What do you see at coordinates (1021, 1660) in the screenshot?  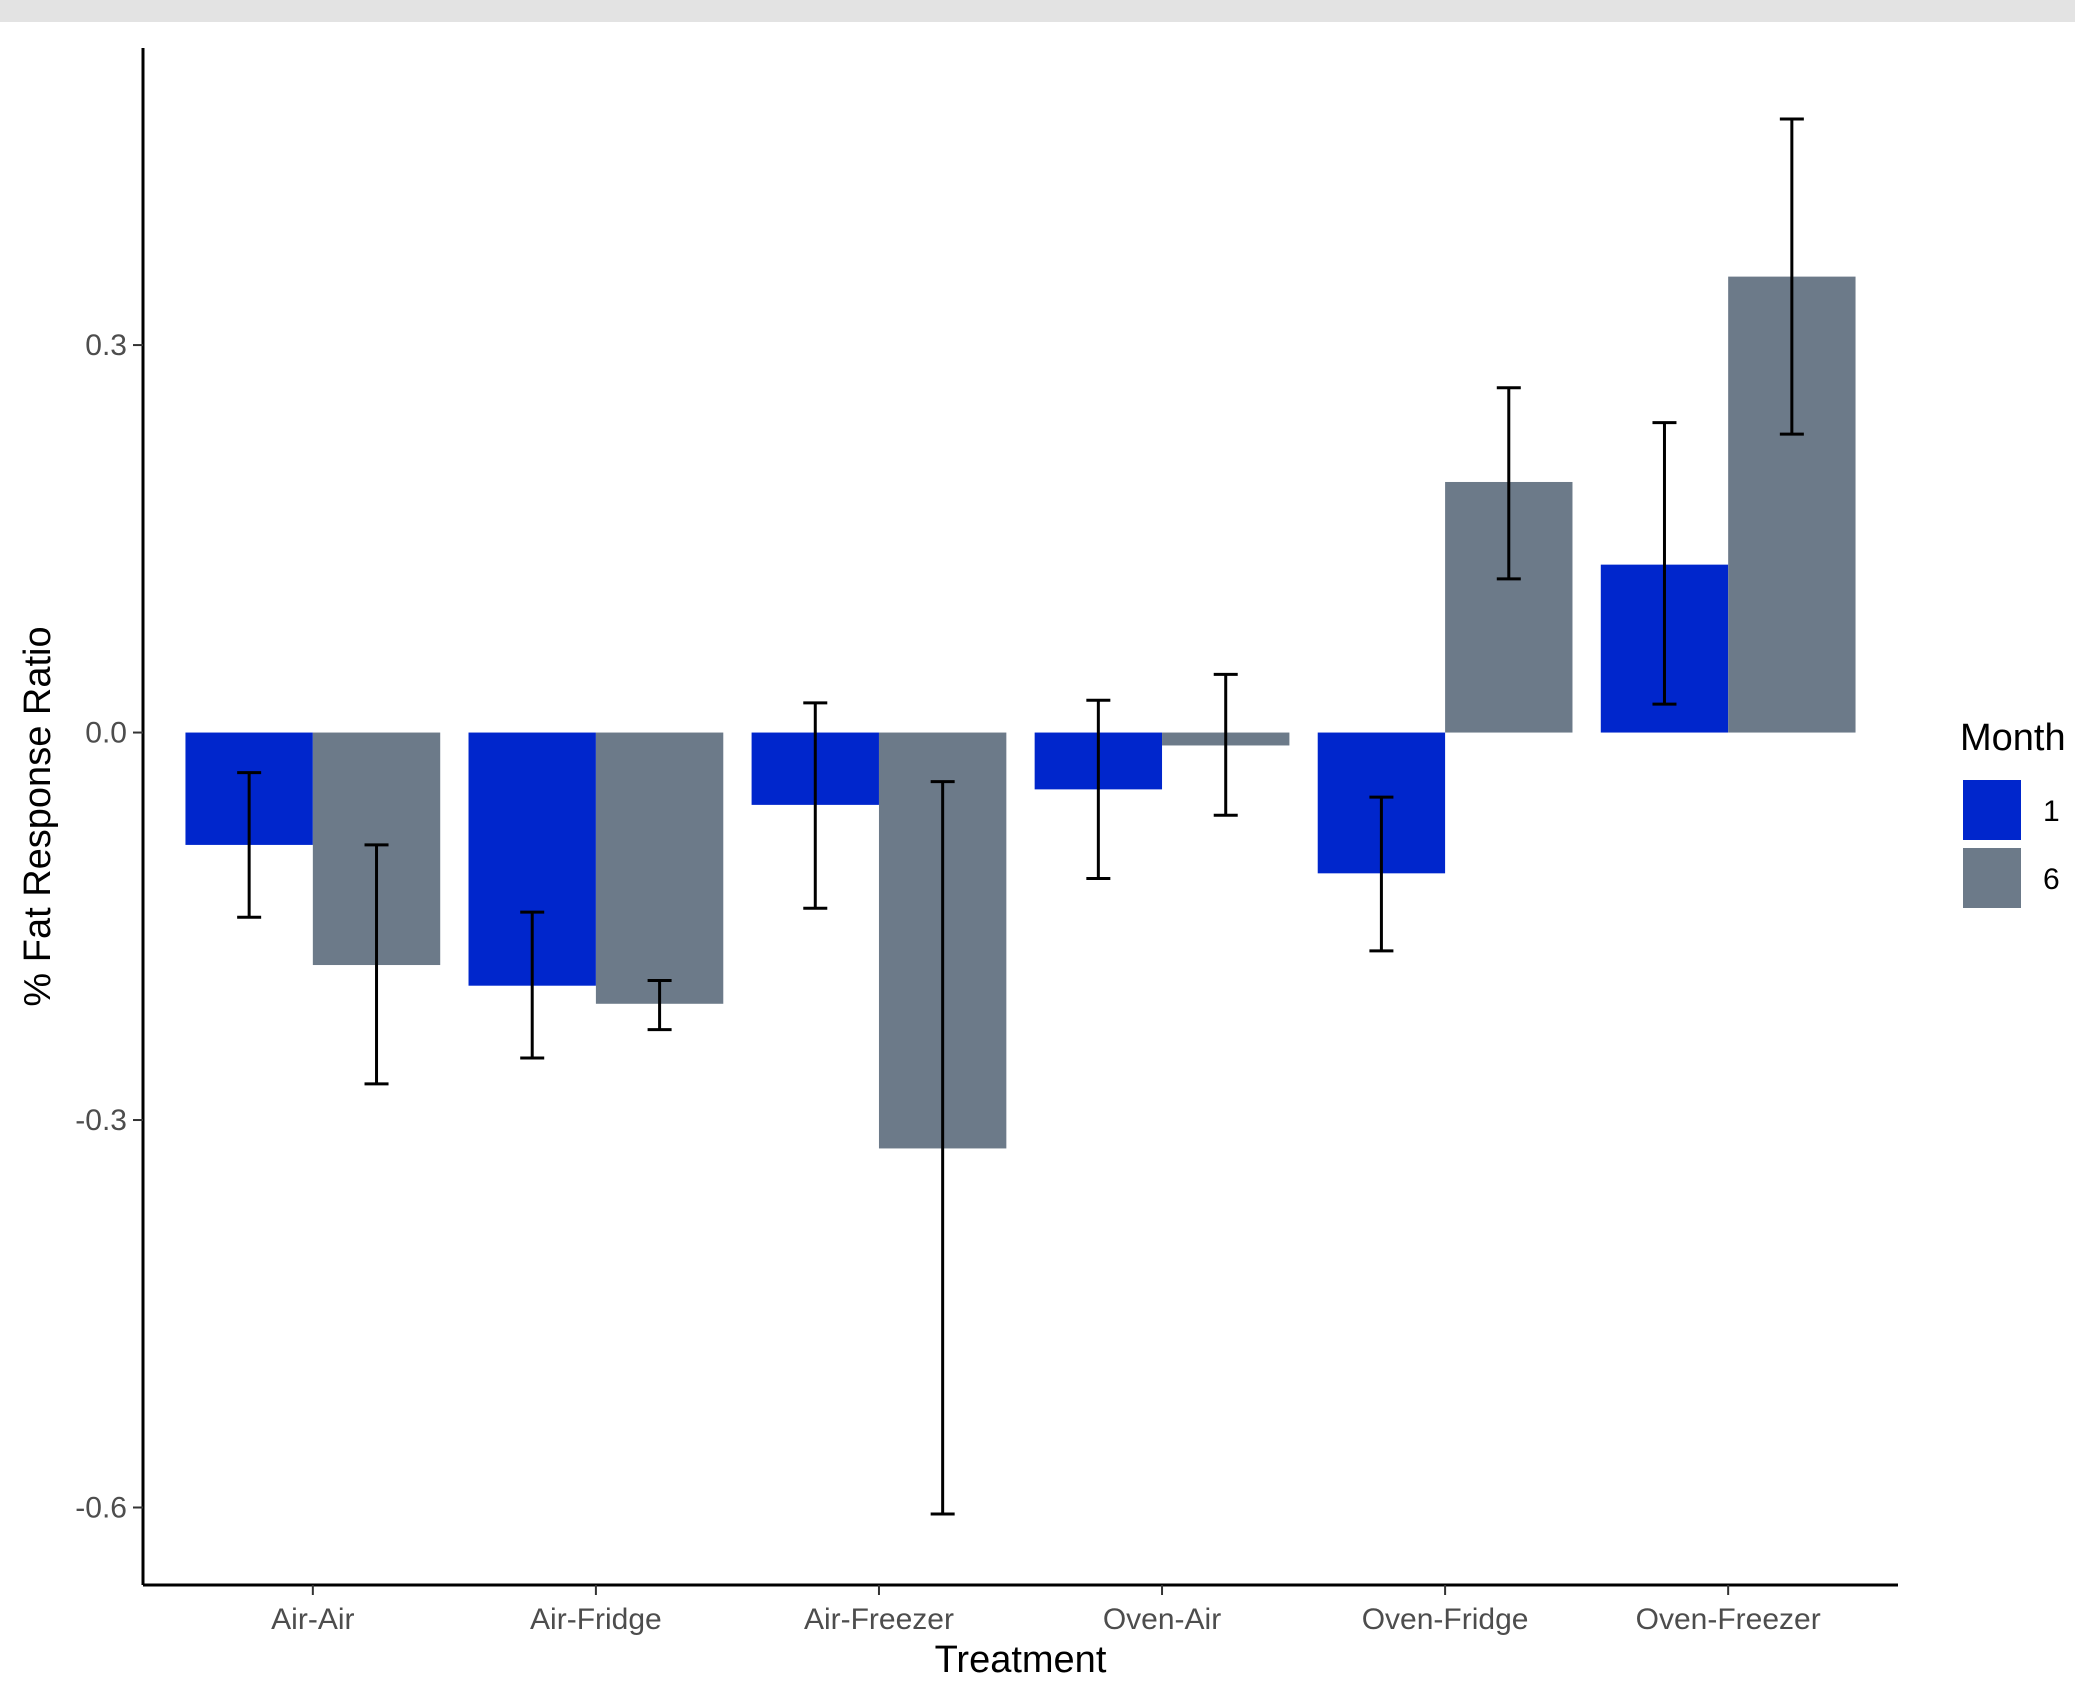 I see `x-axis-title: Treatment` at bounding box center [1021, 1660].